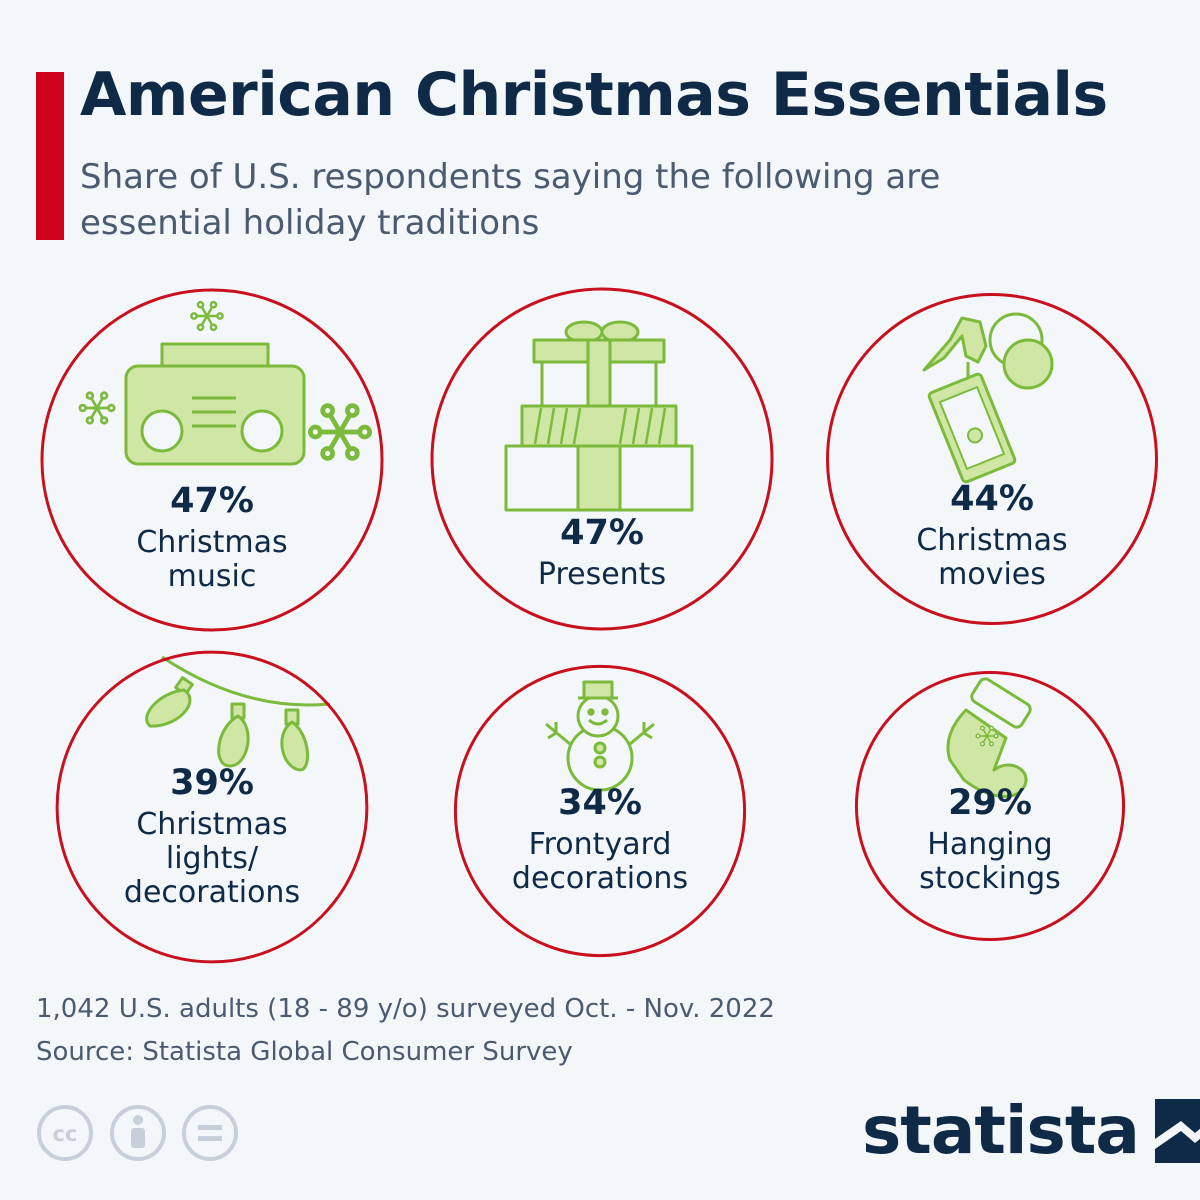 This screenshot has width=1200, height=1200. What do you see at coordinates (600, 878) in the screenshot?
I see `category-label-5-2: decorations` at bounding box center [600, 878].